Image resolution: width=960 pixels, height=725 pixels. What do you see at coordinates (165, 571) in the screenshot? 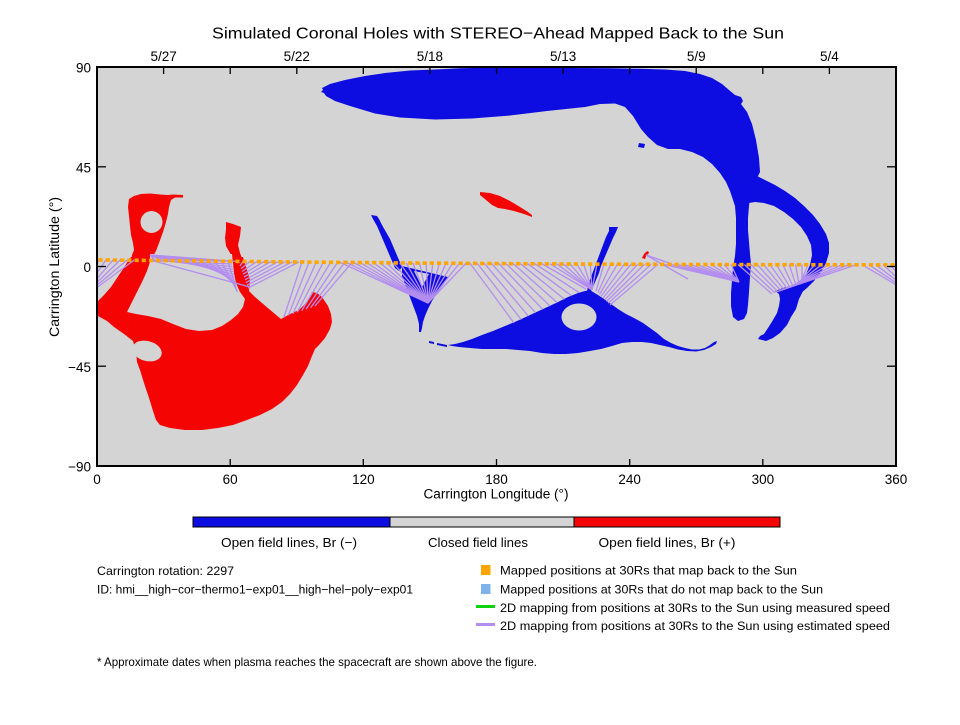
I see `svg-text: Carrington rotation: 2297` at bounding box center [165, 571].